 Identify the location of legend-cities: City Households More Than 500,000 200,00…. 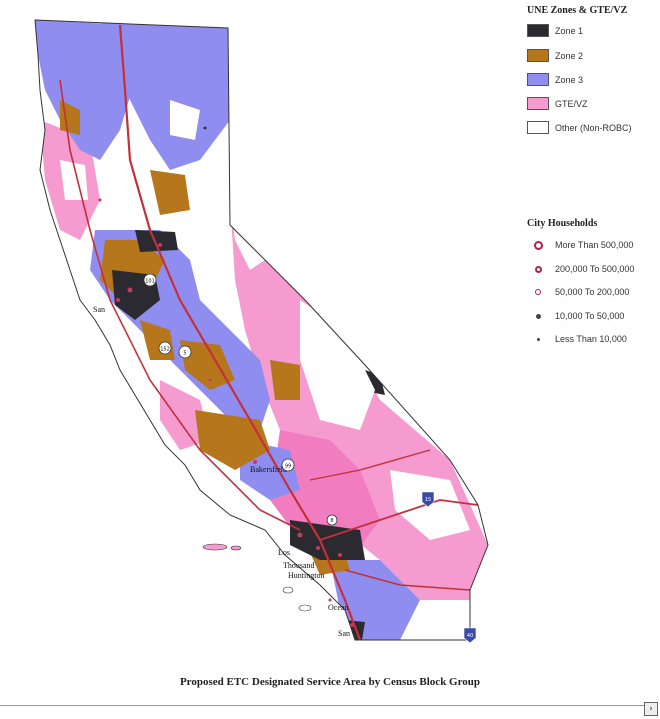
(592, 288).